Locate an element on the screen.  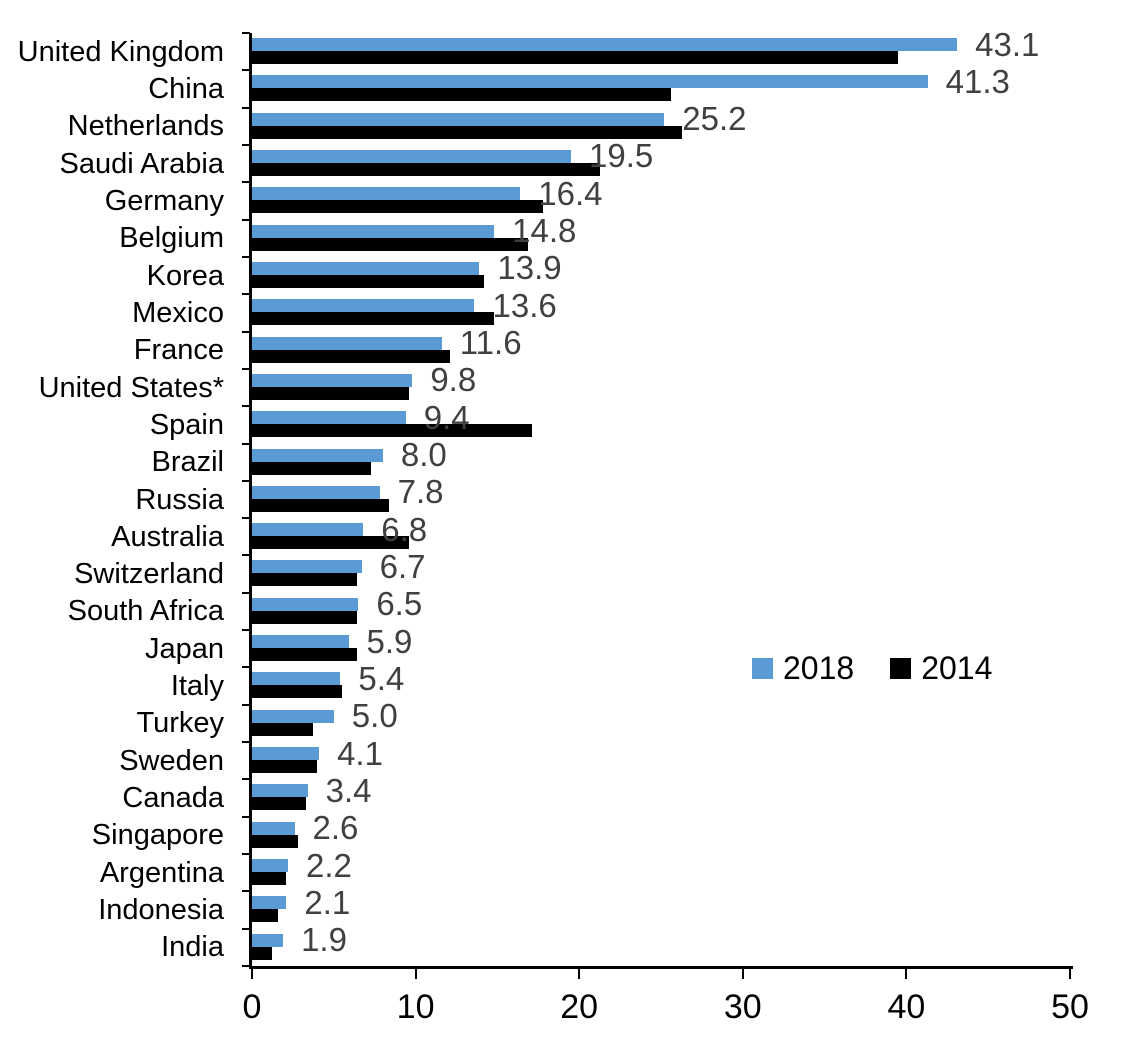
x-axis-tick-label: 50 is located at coordinates (1070, 1007).